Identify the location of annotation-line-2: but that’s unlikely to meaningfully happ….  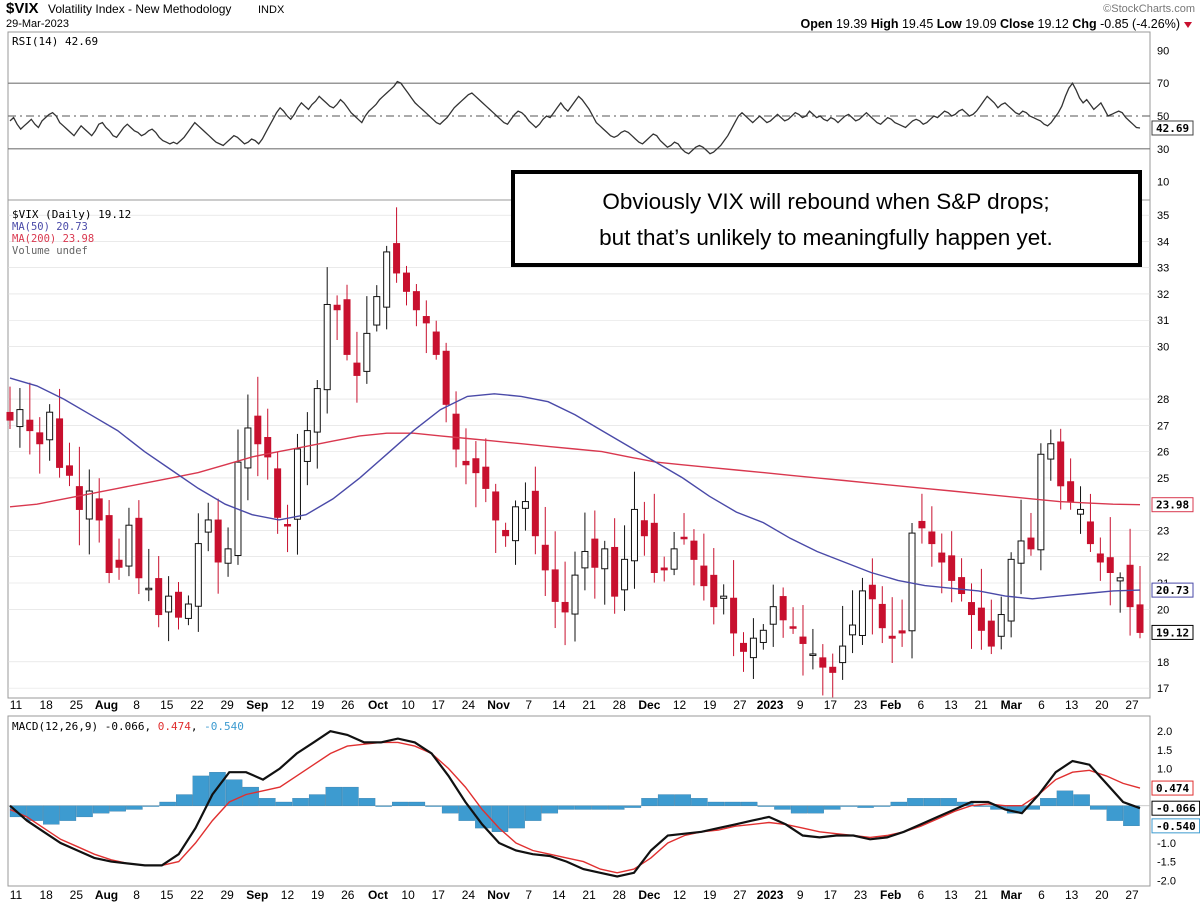
(826, 237).